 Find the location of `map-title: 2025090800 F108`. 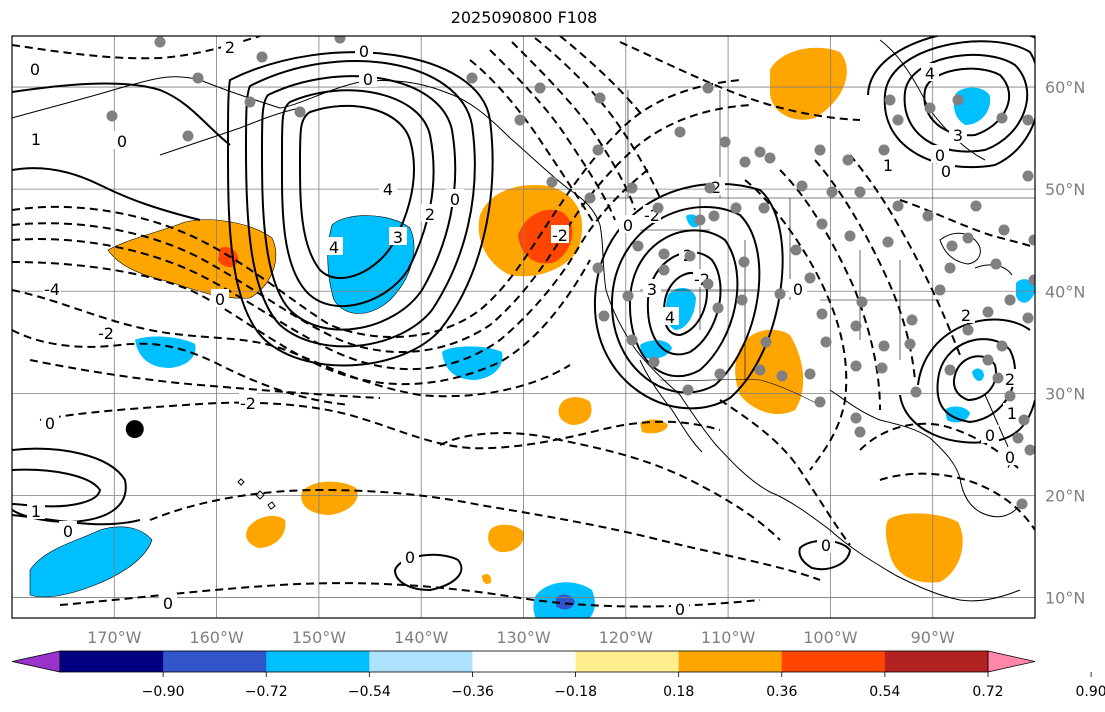

map-title: 2025090800 F108 is located at coordinates (524, 17).